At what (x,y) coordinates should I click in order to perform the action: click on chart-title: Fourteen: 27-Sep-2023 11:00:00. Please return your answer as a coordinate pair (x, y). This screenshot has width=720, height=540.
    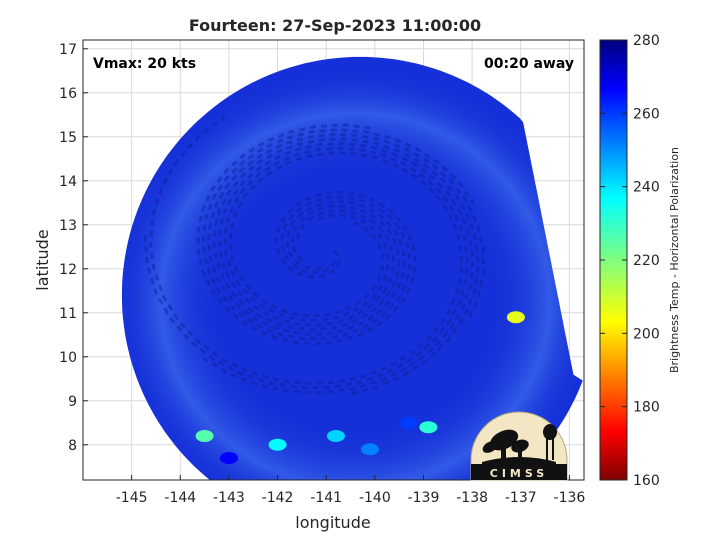
    Looking at the image, I should click on (335, 25).